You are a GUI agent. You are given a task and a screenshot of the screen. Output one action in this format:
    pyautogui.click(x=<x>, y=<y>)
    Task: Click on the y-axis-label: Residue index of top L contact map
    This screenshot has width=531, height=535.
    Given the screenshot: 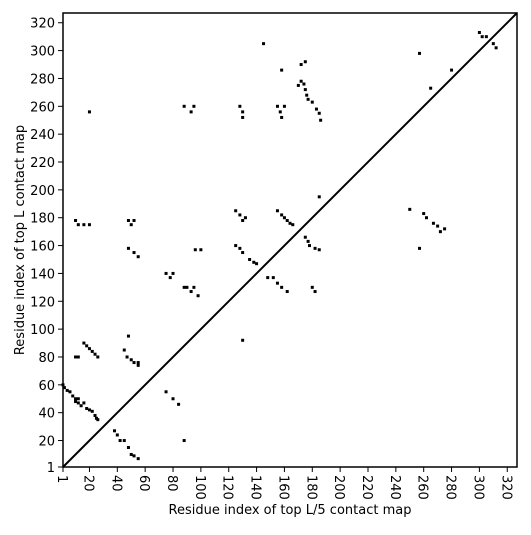 What is the action you would take?
    pyautogui.click(x=20, y=240)
    